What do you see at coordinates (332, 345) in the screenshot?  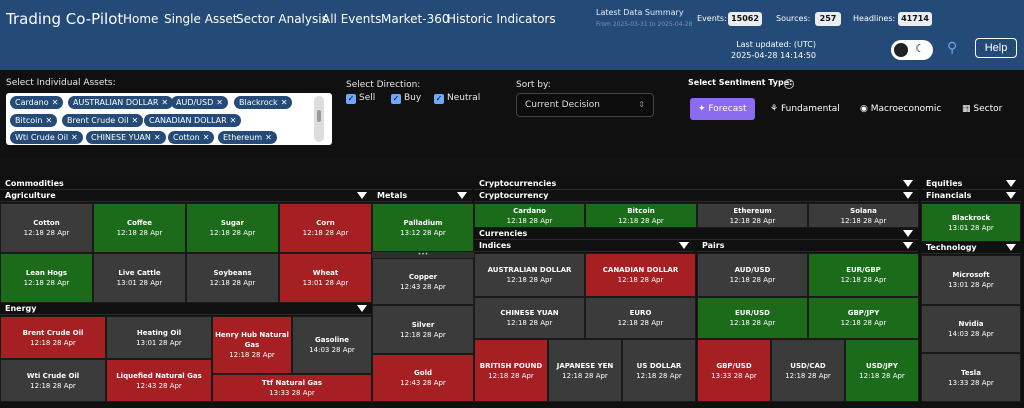 I see `tile-gasoline: Gasoline 14:03 28 Apr` at bounding box center [332, 345].